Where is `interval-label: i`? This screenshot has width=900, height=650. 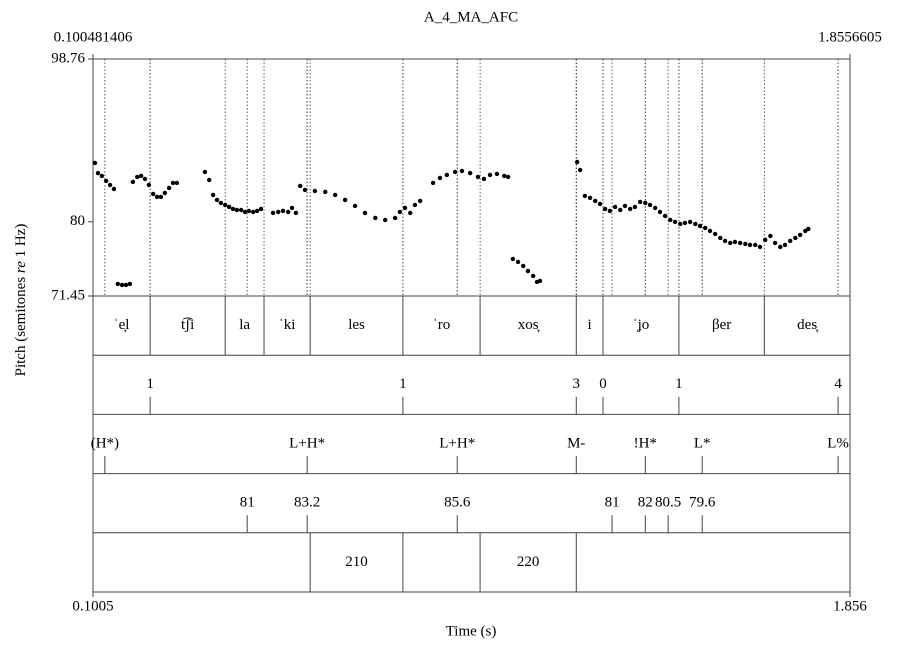 interval-label: i is located at coordinates (590, 325).